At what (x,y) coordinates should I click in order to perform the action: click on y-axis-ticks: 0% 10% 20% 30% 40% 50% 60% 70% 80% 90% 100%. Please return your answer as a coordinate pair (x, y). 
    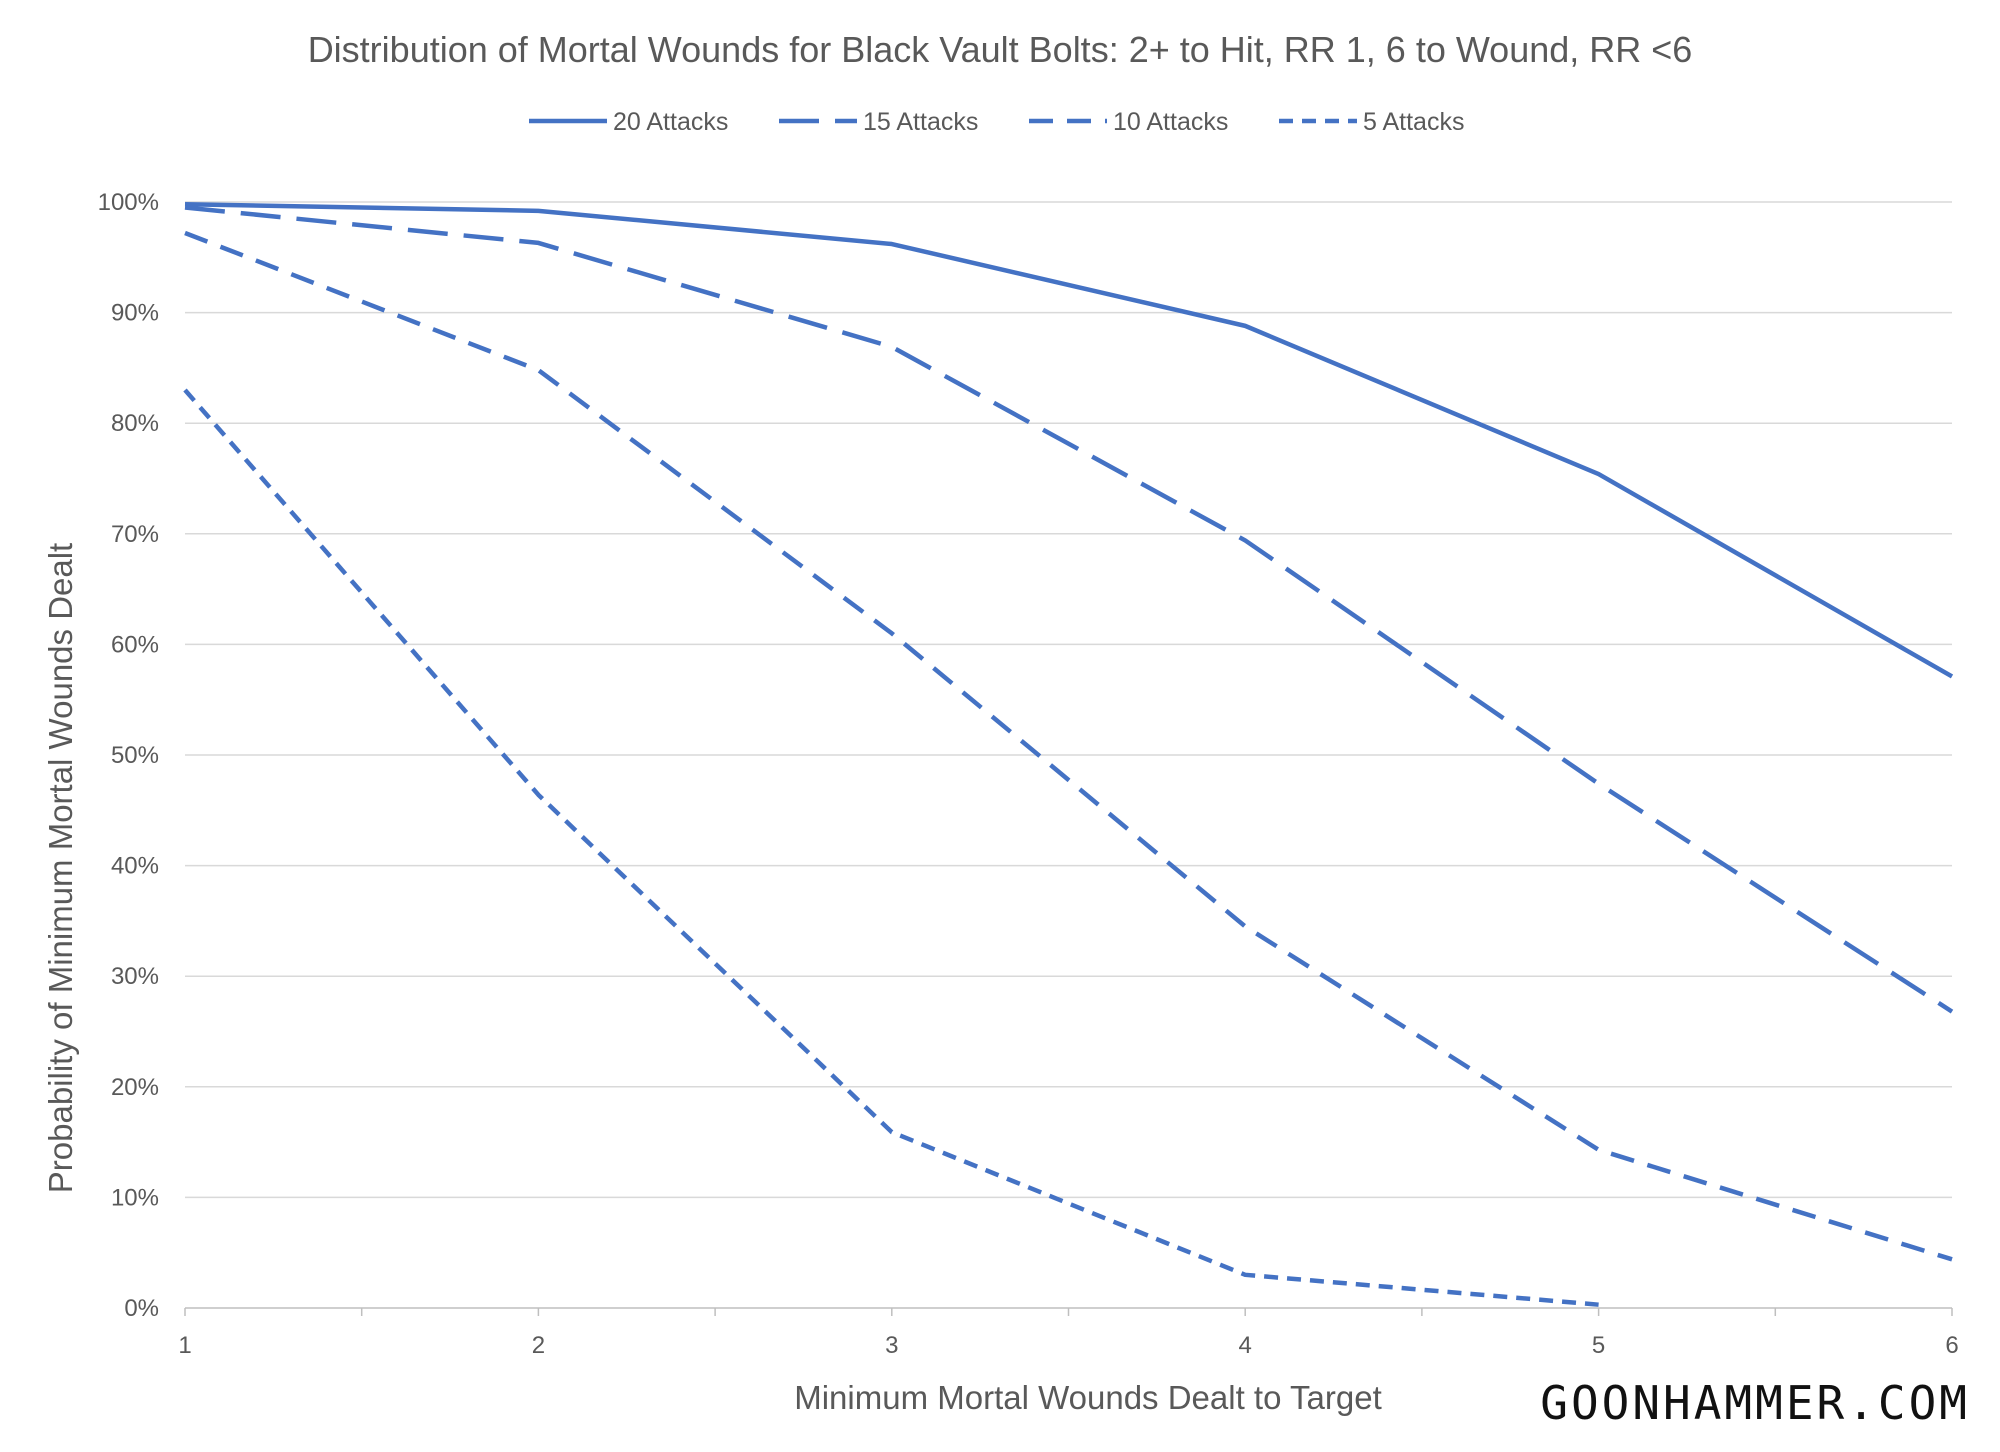
    Looking at the image, I should click on (128, 755).